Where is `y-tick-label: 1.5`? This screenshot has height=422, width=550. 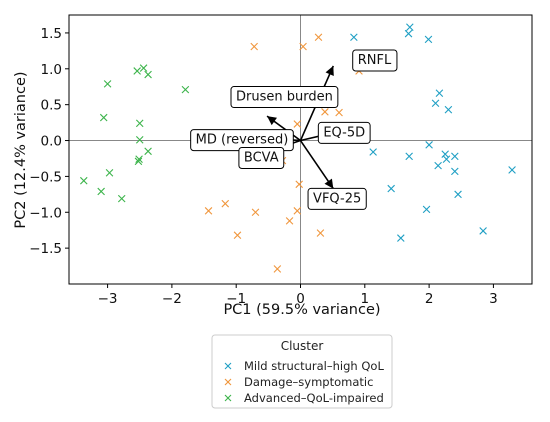 y-tick-label: 1.5 is located at coordinates (51, 34).